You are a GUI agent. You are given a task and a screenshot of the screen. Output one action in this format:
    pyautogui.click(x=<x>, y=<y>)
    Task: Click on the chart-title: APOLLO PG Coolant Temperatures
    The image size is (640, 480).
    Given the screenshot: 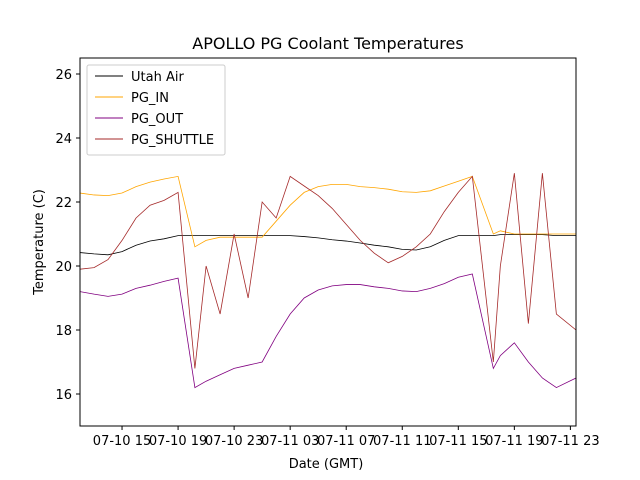 What is the action you would take?
    pyautogui.click(x=327, y=43)
    